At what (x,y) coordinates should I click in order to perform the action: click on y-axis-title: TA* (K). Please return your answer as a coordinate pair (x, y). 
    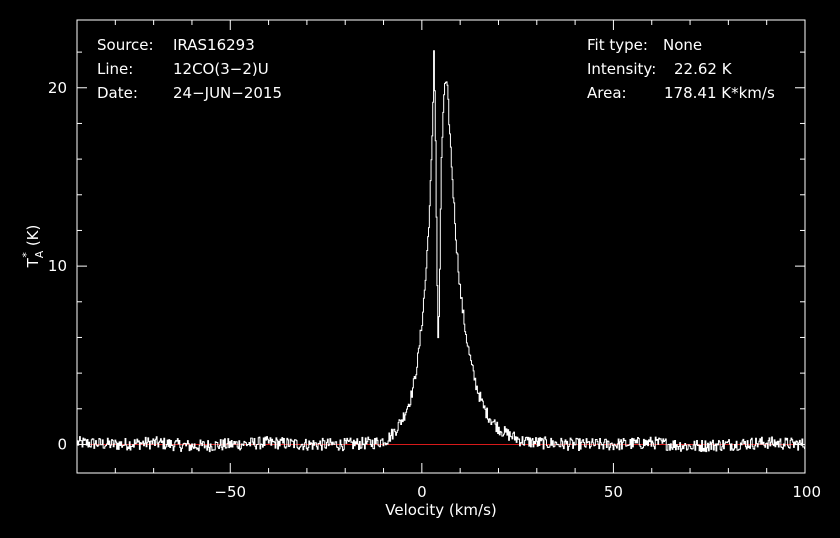
    Looking at the image, I should click on (33, 247).